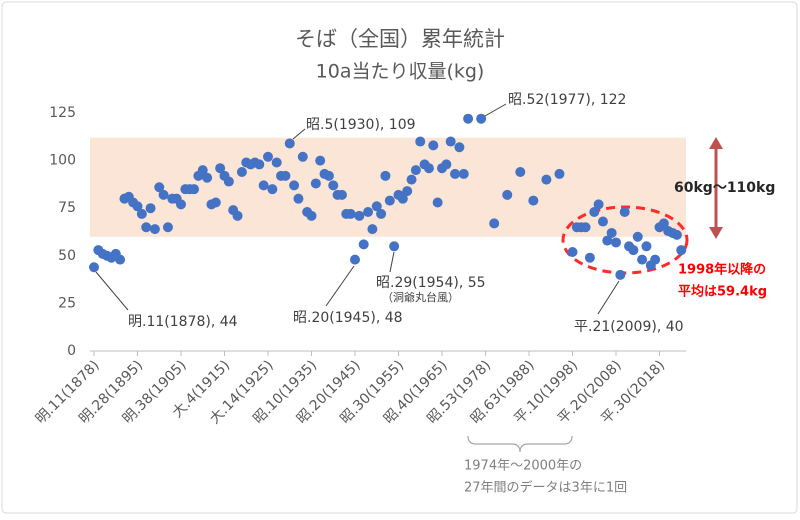 The height and width of the screenshot is (520, 800). Describe the element at coordinates (625, 240) in the screenshot. I see `highlight-ellipse` at that location.